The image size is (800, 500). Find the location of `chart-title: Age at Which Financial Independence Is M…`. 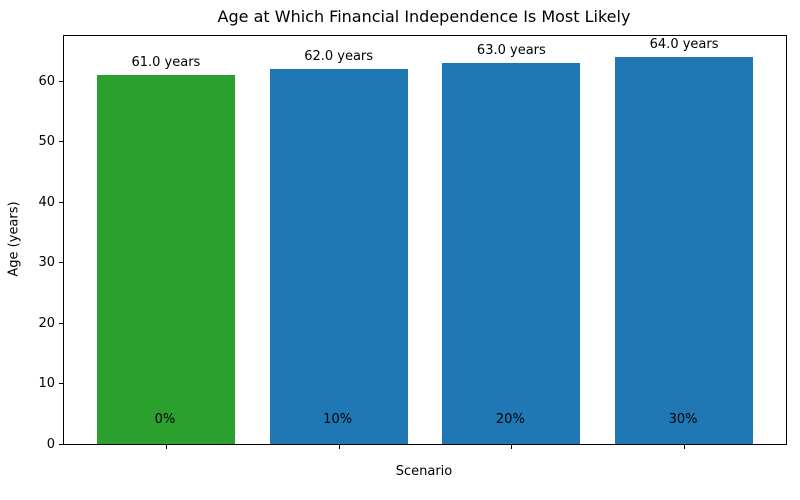

chart-title: Age at Which Financial Independence Is M… is located at coordinates (424, 16).